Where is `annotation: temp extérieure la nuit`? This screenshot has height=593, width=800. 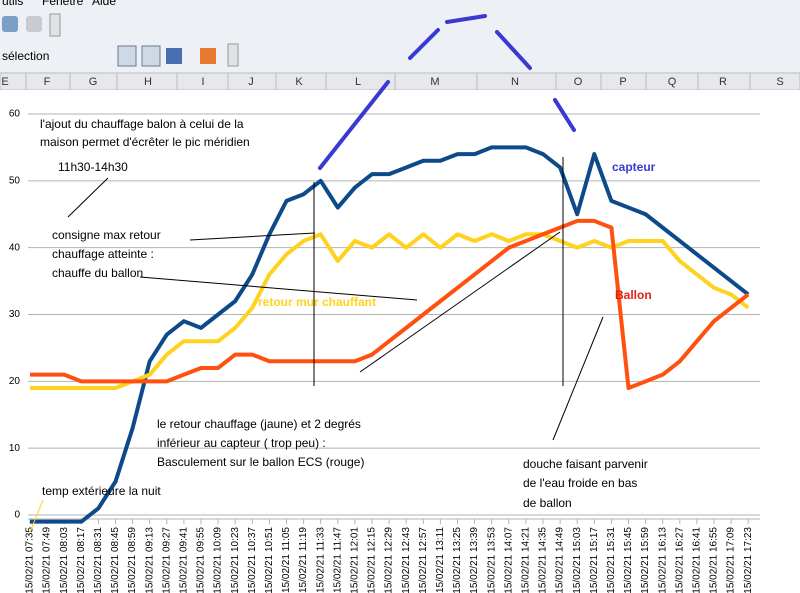 annotation: temp extérieure la nuit is located at coordinates (101, 491).